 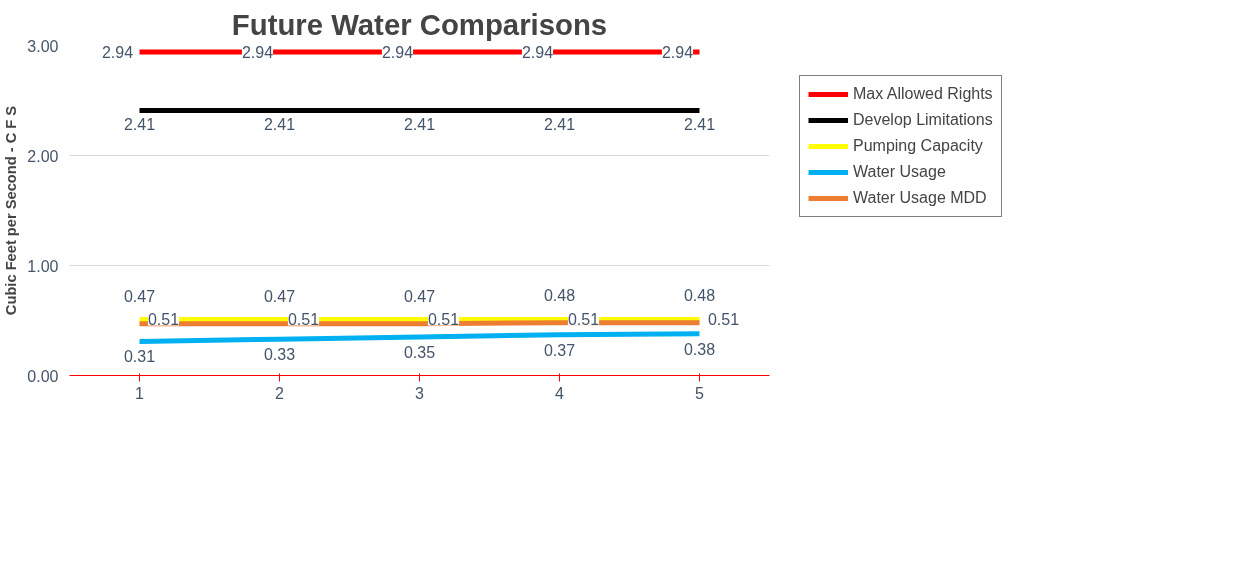 What do you see at coordinates (699, 349) in the screenshot?
I see `data-label: 0.38` at bounding box center [699, 349].